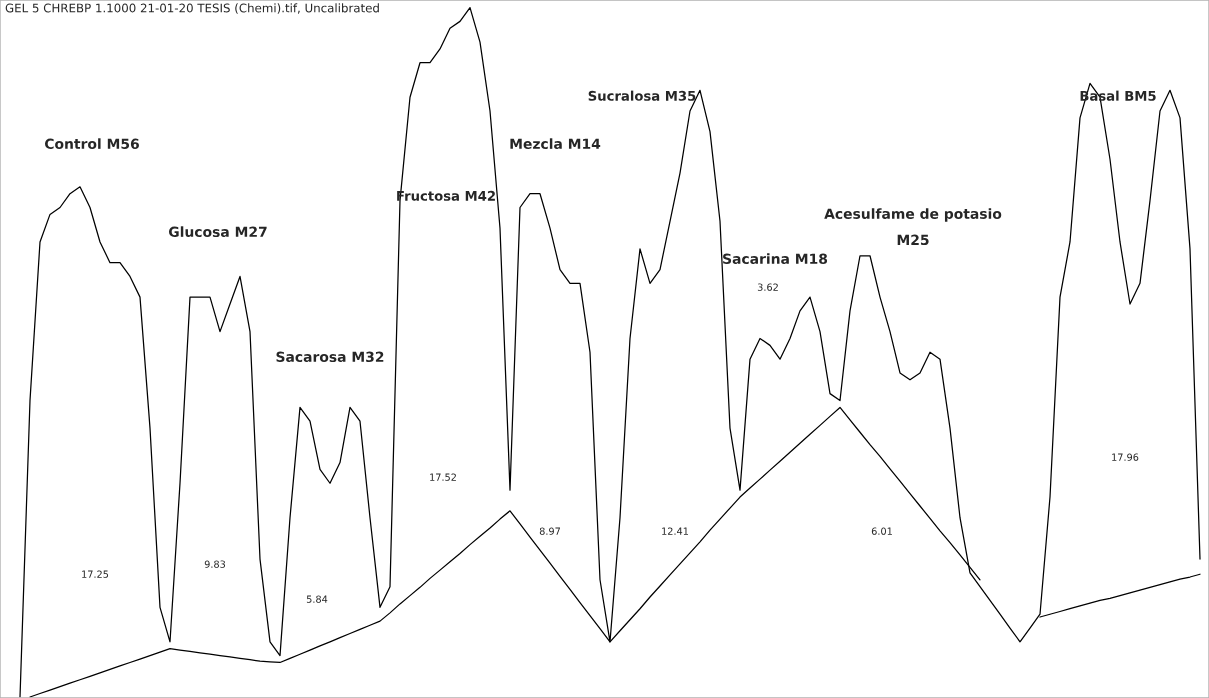  Describe the element at coordinates (549, 531) in the screenshot. I see `annotation: 8.97` at that location.